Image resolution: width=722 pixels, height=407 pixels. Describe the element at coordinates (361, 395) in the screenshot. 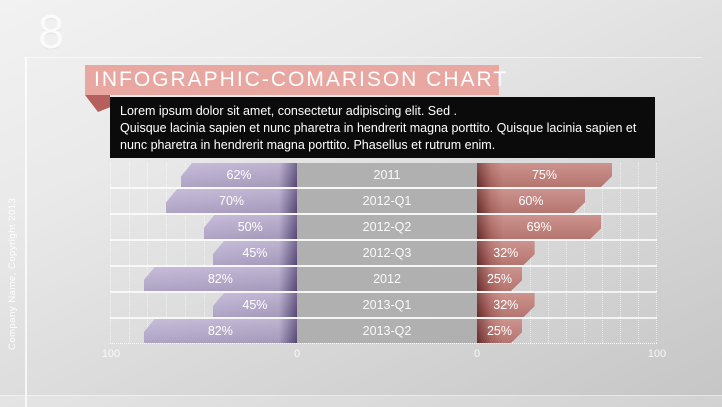

I see `bottom-guide-line` at that location.